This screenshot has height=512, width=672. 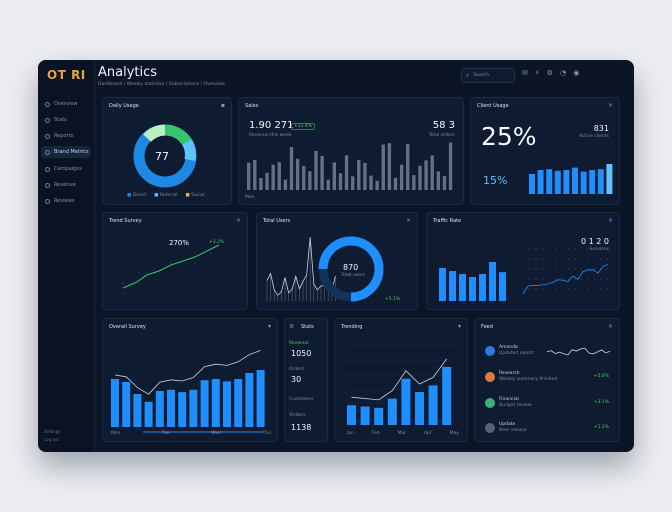 I want to click on settings-icon: ⚙, so click(x=550, y=73).